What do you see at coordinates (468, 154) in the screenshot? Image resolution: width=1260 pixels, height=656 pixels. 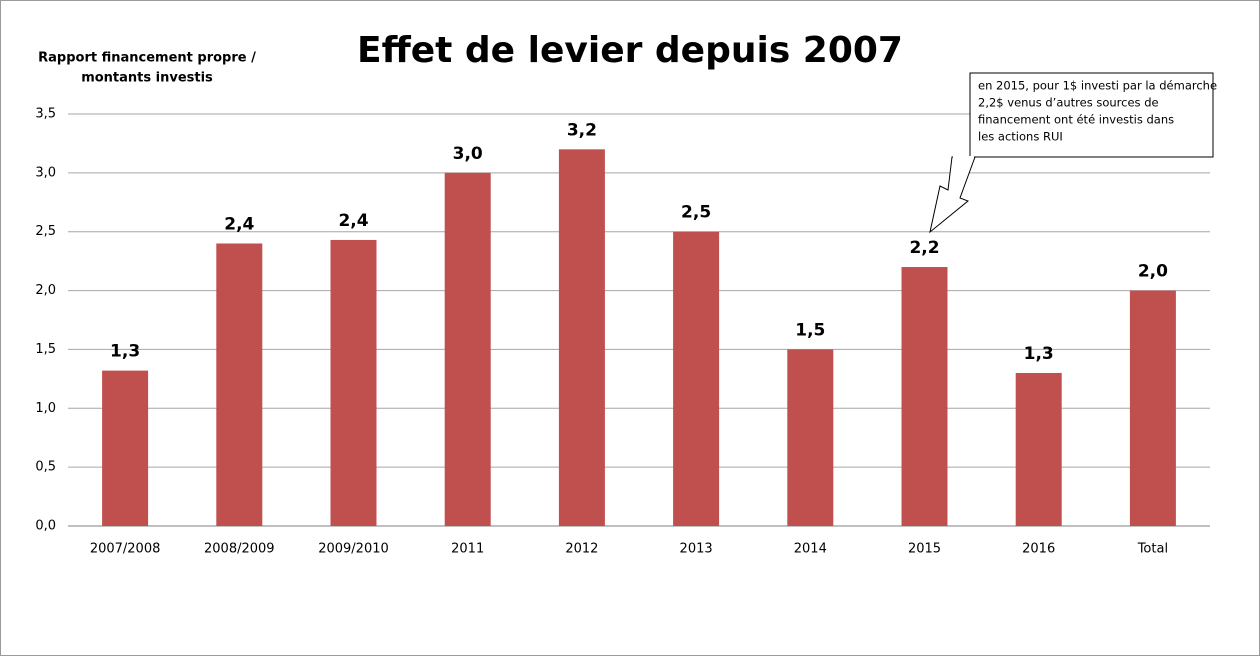 I see `data-label: 3,0` at bounding box center [468, 154].